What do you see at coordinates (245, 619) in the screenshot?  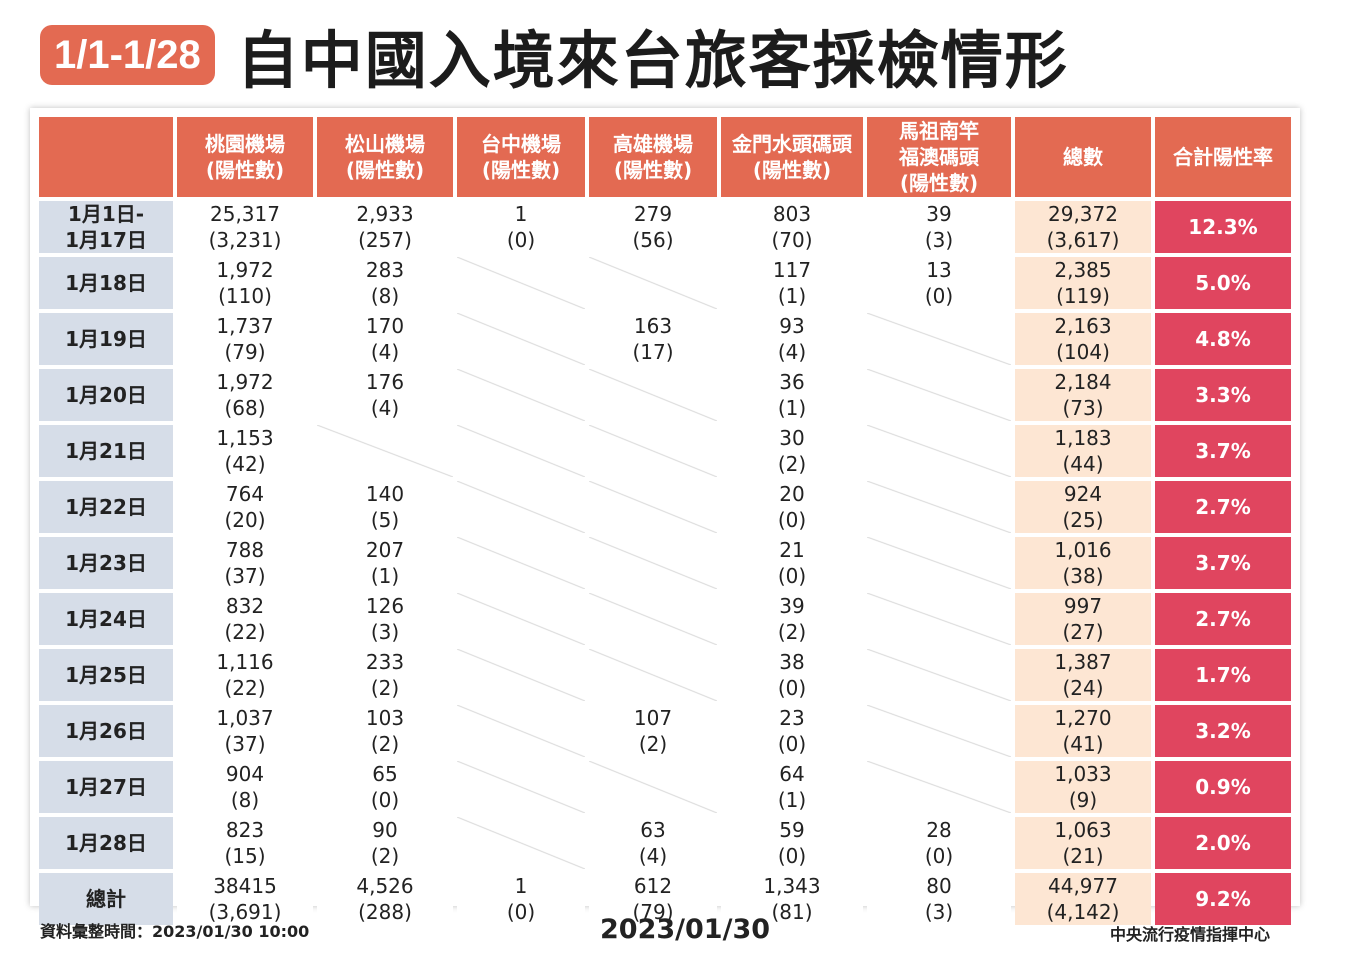 I see `value-cell: 832 (22)` at bounding box center [245, 619].